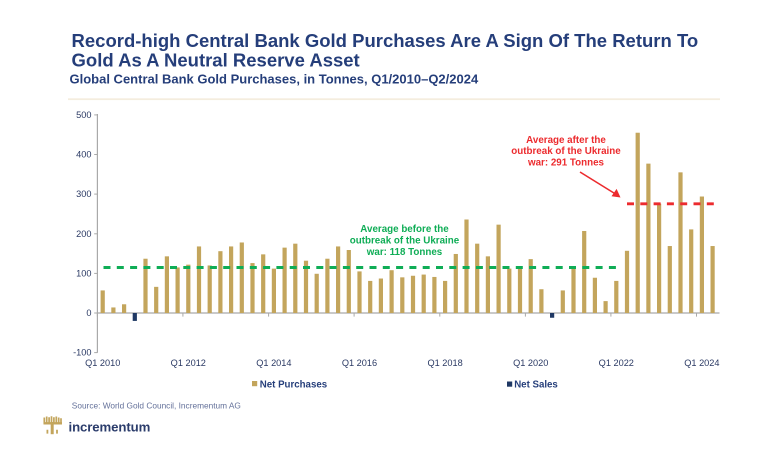  Describe the element at coordinates (83, 155) in the screenshot. I see `svg-text: 400` at that location.